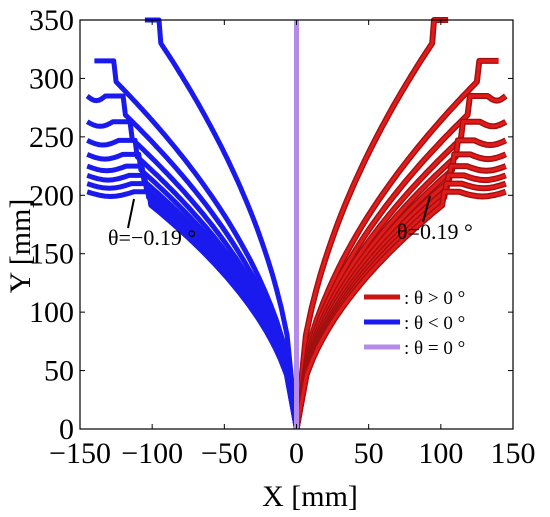 This screenshot has width=550, height=517. Describe the element at coordinates (152, 237) in the screenshot. I see `annotation-negative: θ=−0.19 °` at that location.